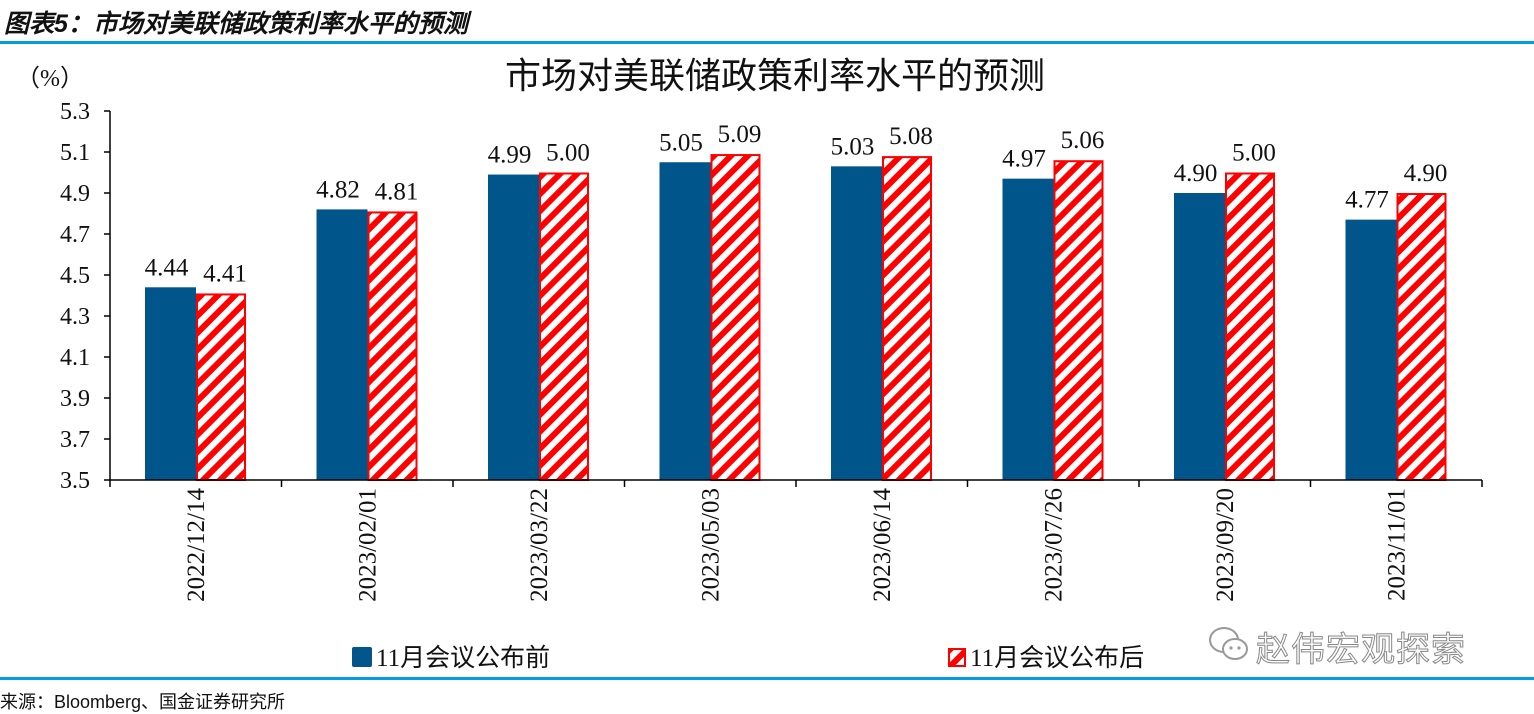  What do you see at coordinates (539, 545) in the screenshot?
I see `x-tick-label: 2023/03/22` at bounding box center [539, 545].